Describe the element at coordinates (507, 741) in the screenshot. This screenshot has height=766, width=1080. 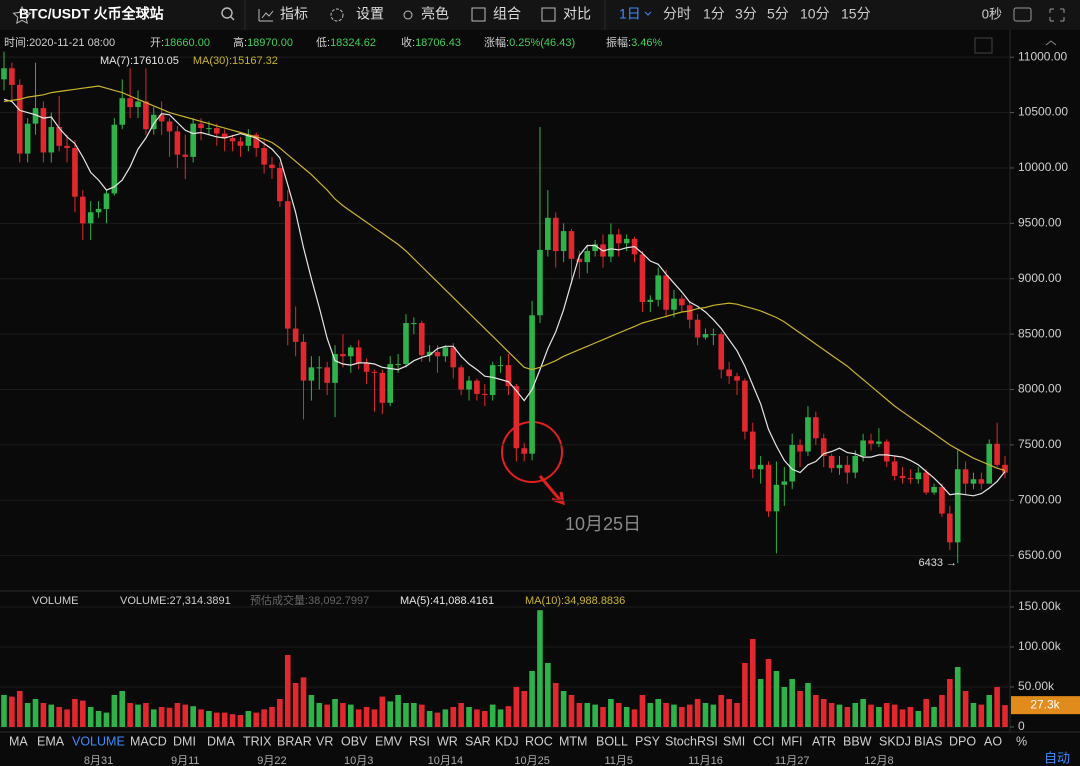
I see `indicator-tab: KDJ` at that location.